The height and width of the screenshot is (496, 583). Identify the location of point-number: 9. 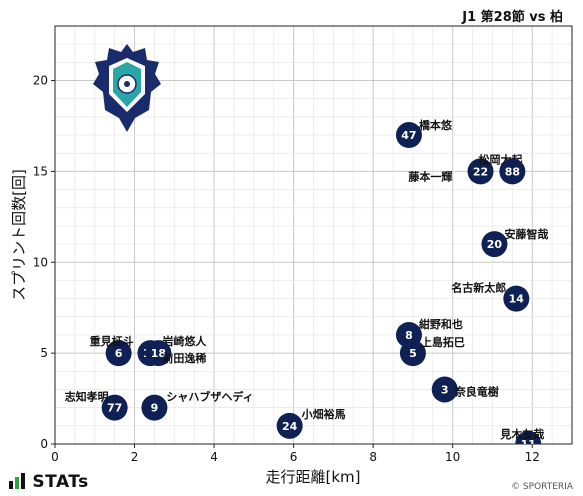
(155, 408).